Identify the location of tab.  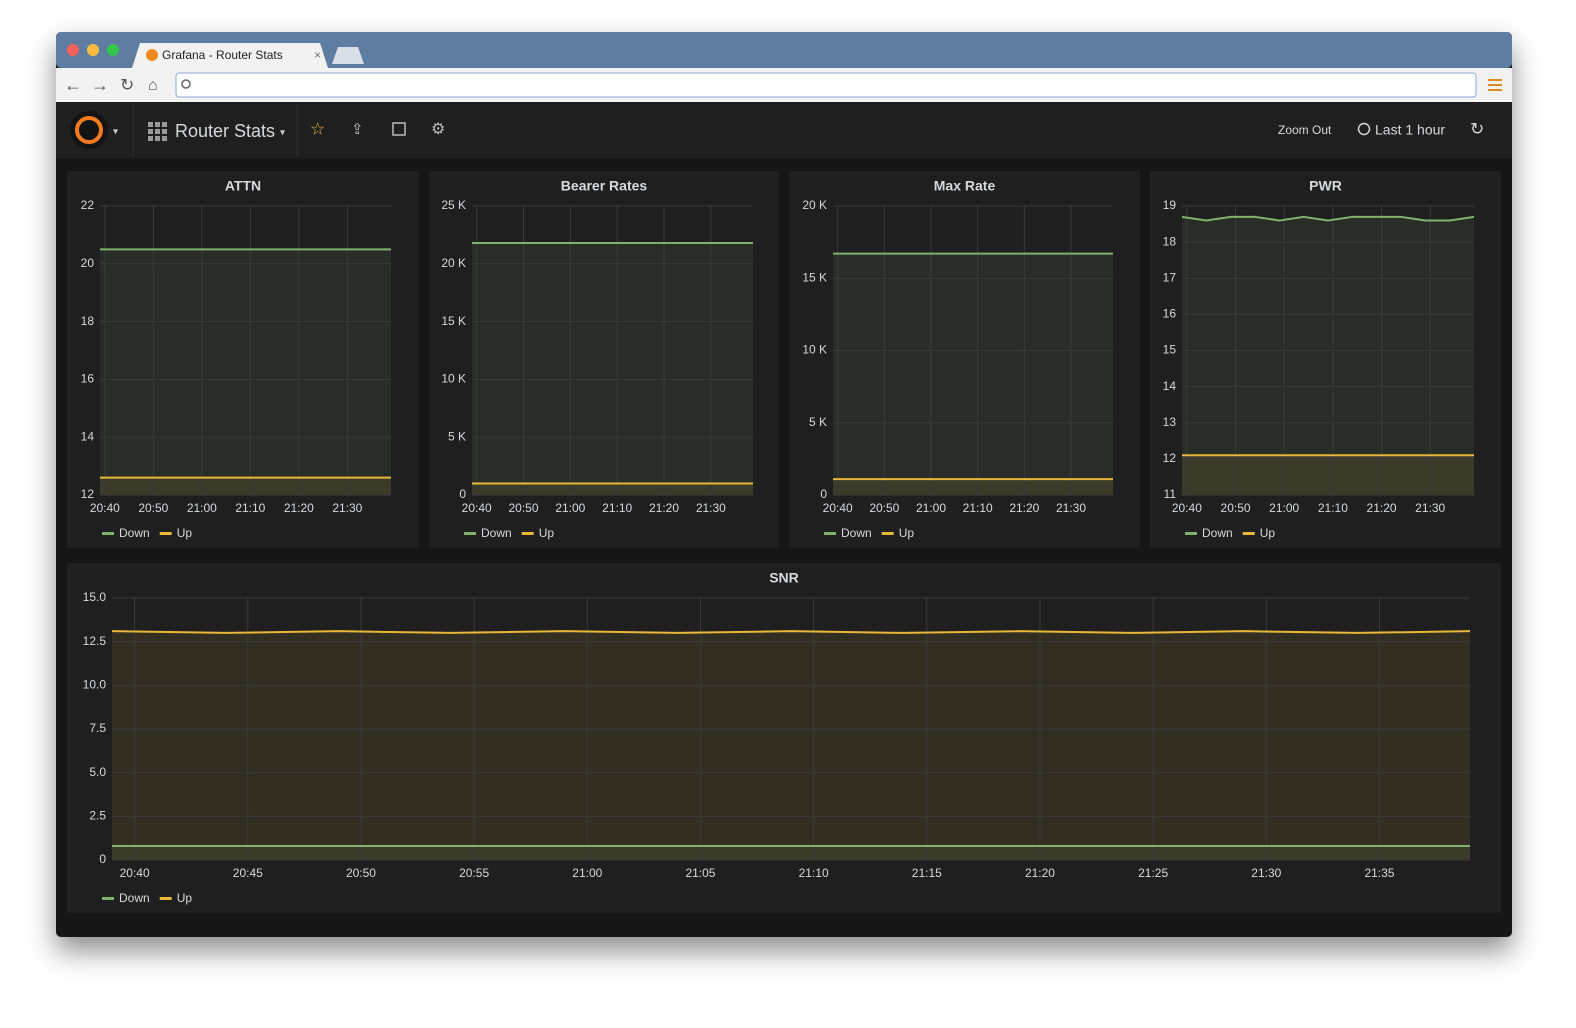
(230, 55).